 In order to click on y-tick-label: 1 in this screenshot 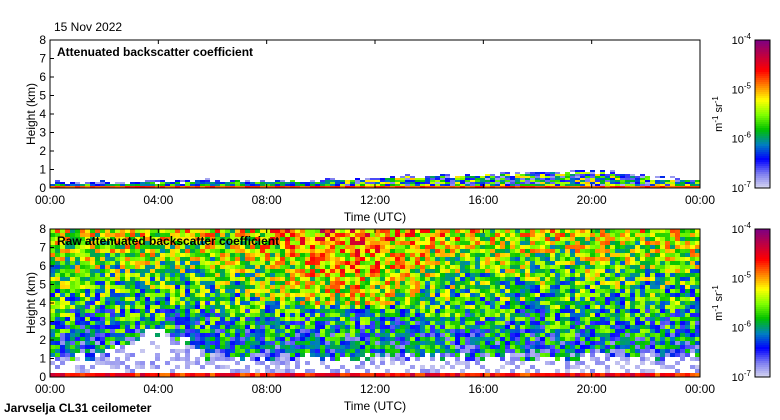, I will do `click(42, 170)`.